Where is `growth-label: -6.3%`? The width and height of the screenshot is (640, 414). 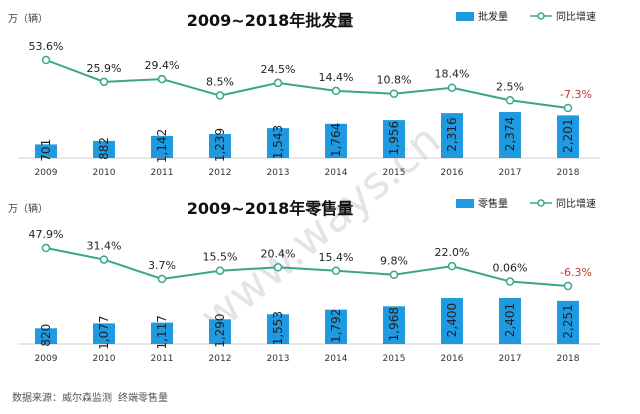 growth-label: -6.3% is located at coordinates (576, 272).